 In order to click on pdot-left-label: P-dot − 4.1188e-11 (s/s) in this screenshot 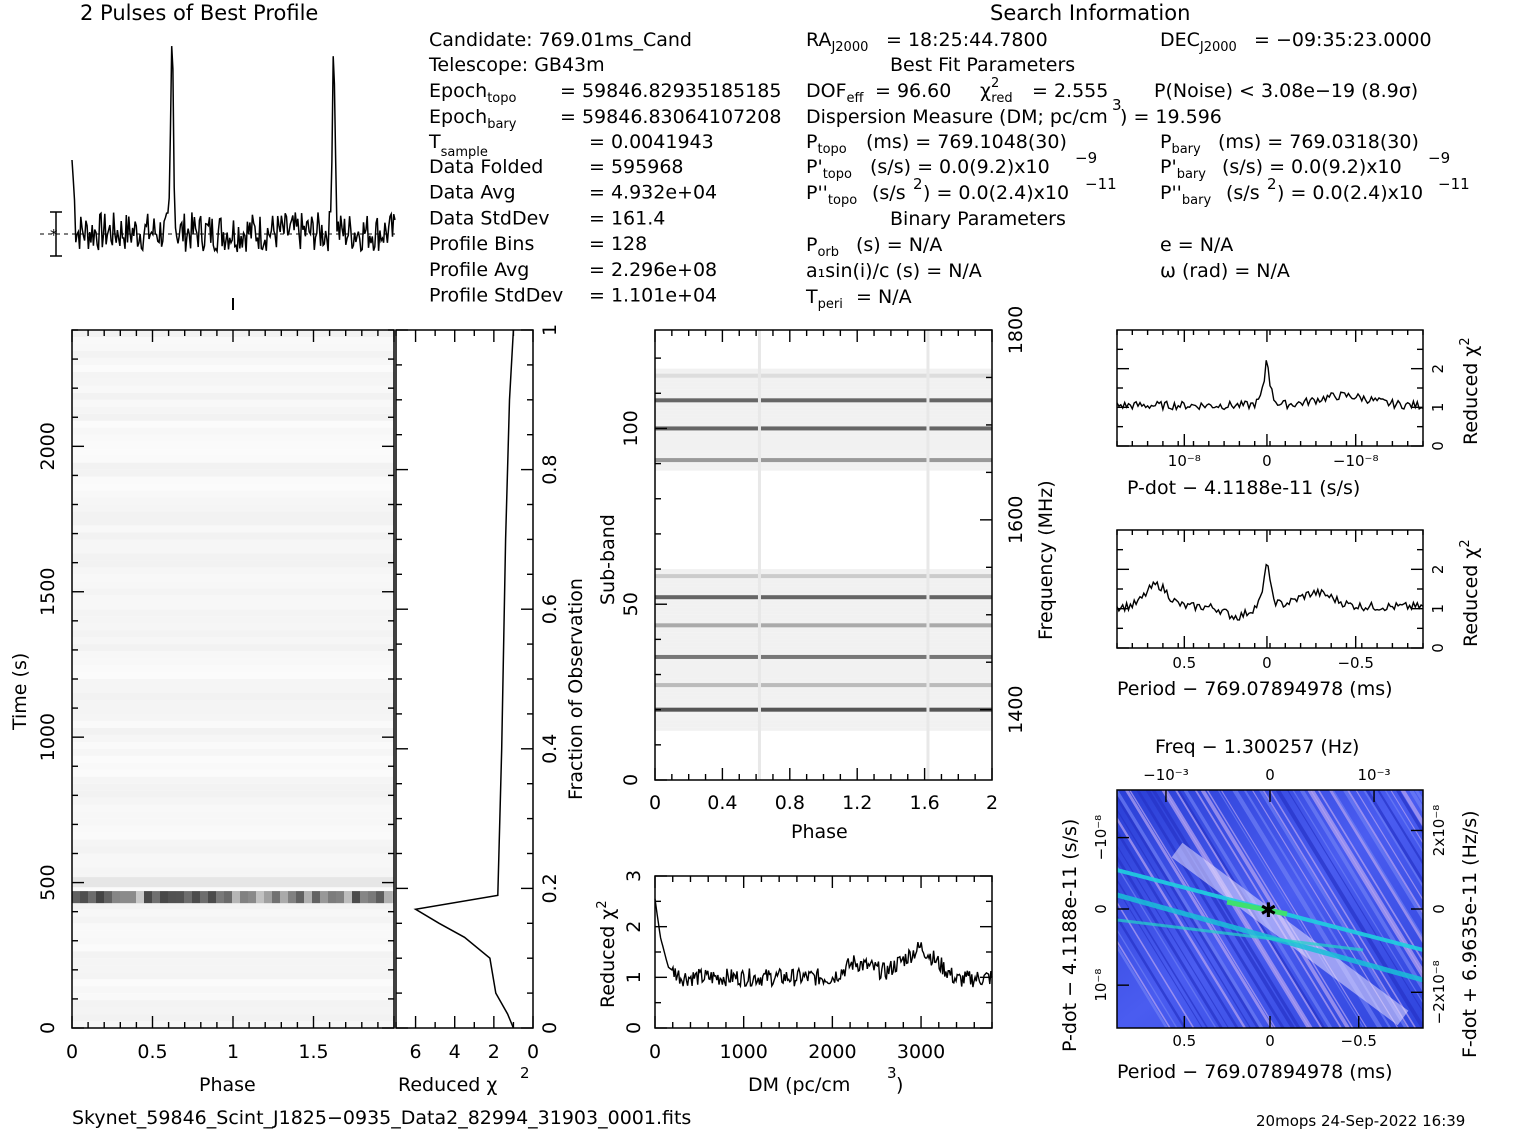, I will do `click(1070, 935)`.